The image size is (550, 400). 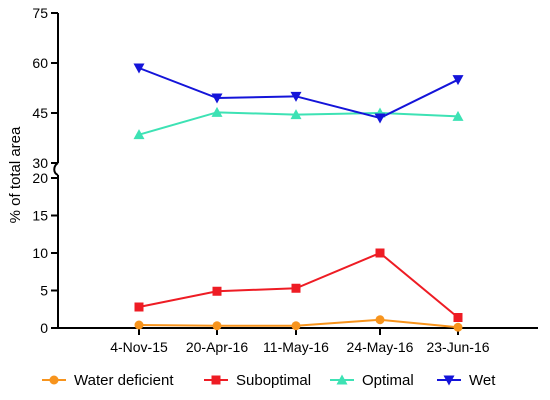 I want to click on series-water-deficient, so click(x=298, y=323).